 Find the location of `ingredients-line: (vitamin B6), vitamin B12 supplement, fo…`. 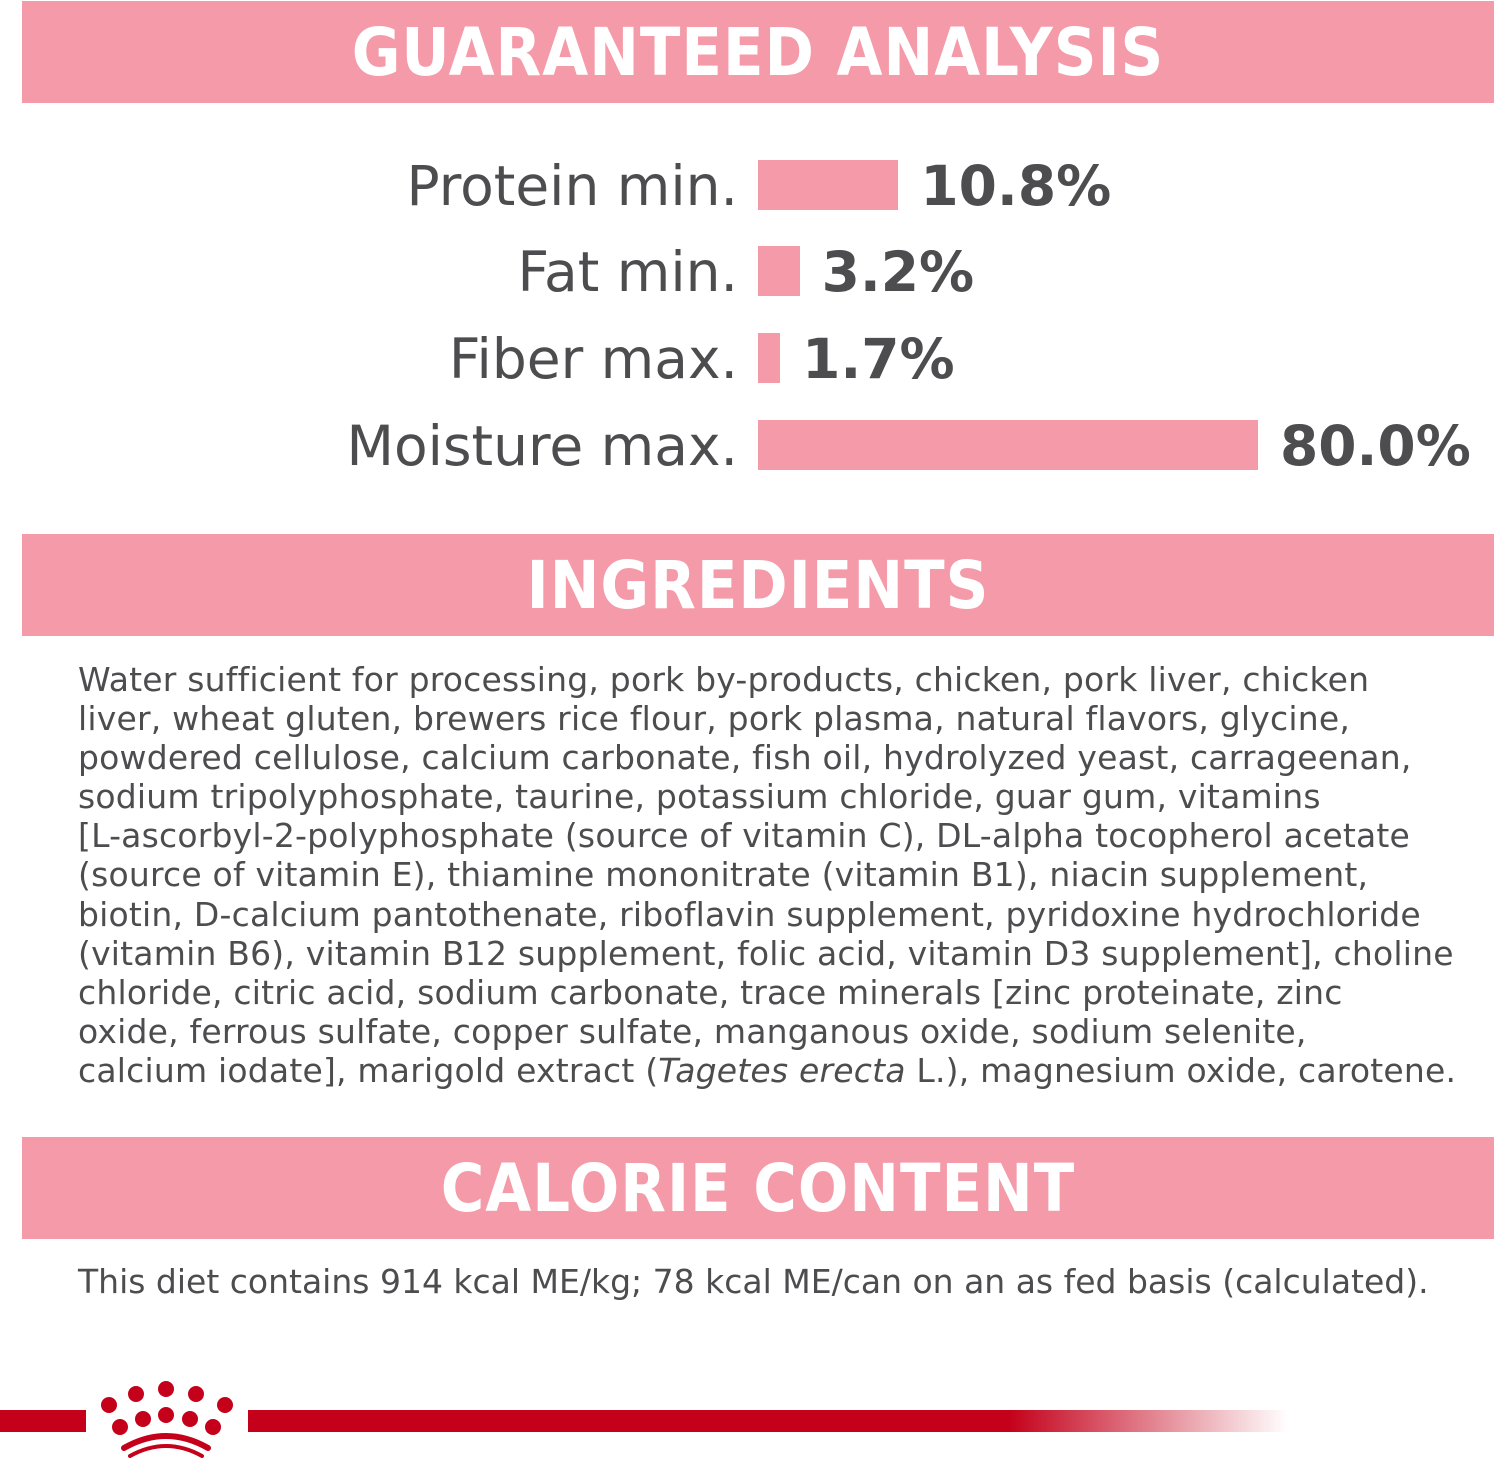

ingredients-line: (vitamin B6), vitamin B12 supplement, fo… is located at coordinates (766, 953).